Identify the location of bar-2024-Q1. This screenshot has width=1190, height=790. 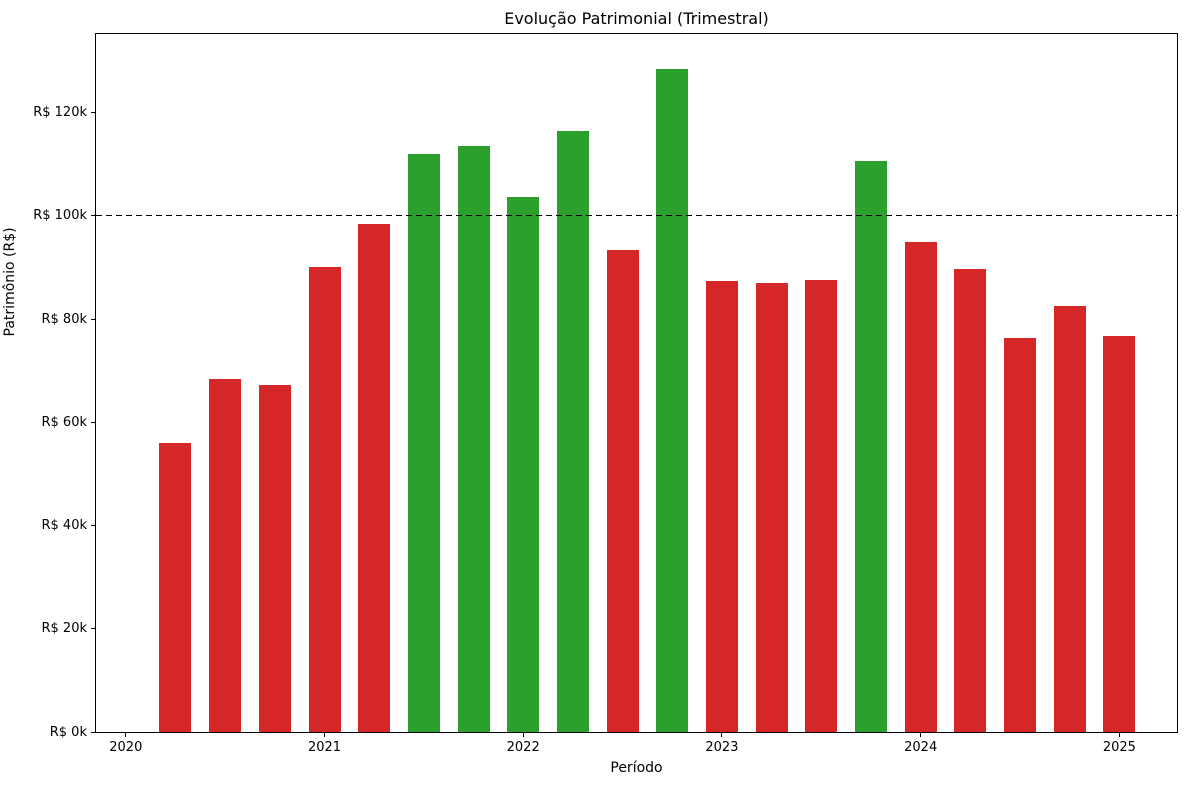
(920, 487).